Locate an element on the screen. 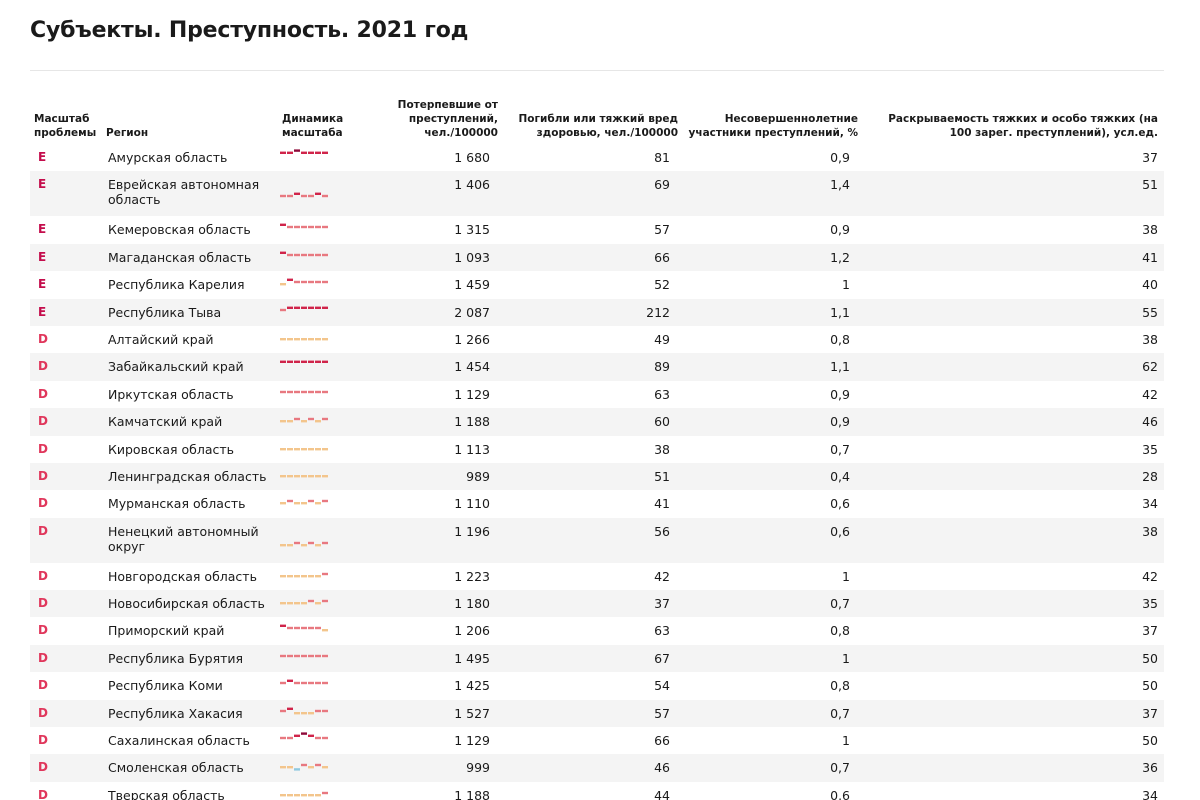  region-name: Иркутская область is located at coordinates (171, 394).